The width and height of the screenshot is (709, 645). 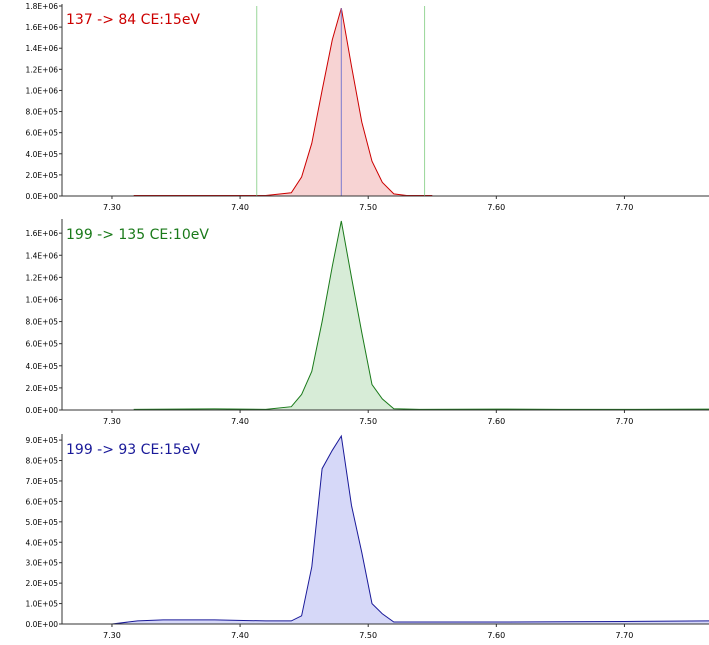 What do you see at coordinates (133, 450) in the screenshot?
I see `panel-title-3: 199 -> 93 CE:15eV` at bounding box center [133, 450].